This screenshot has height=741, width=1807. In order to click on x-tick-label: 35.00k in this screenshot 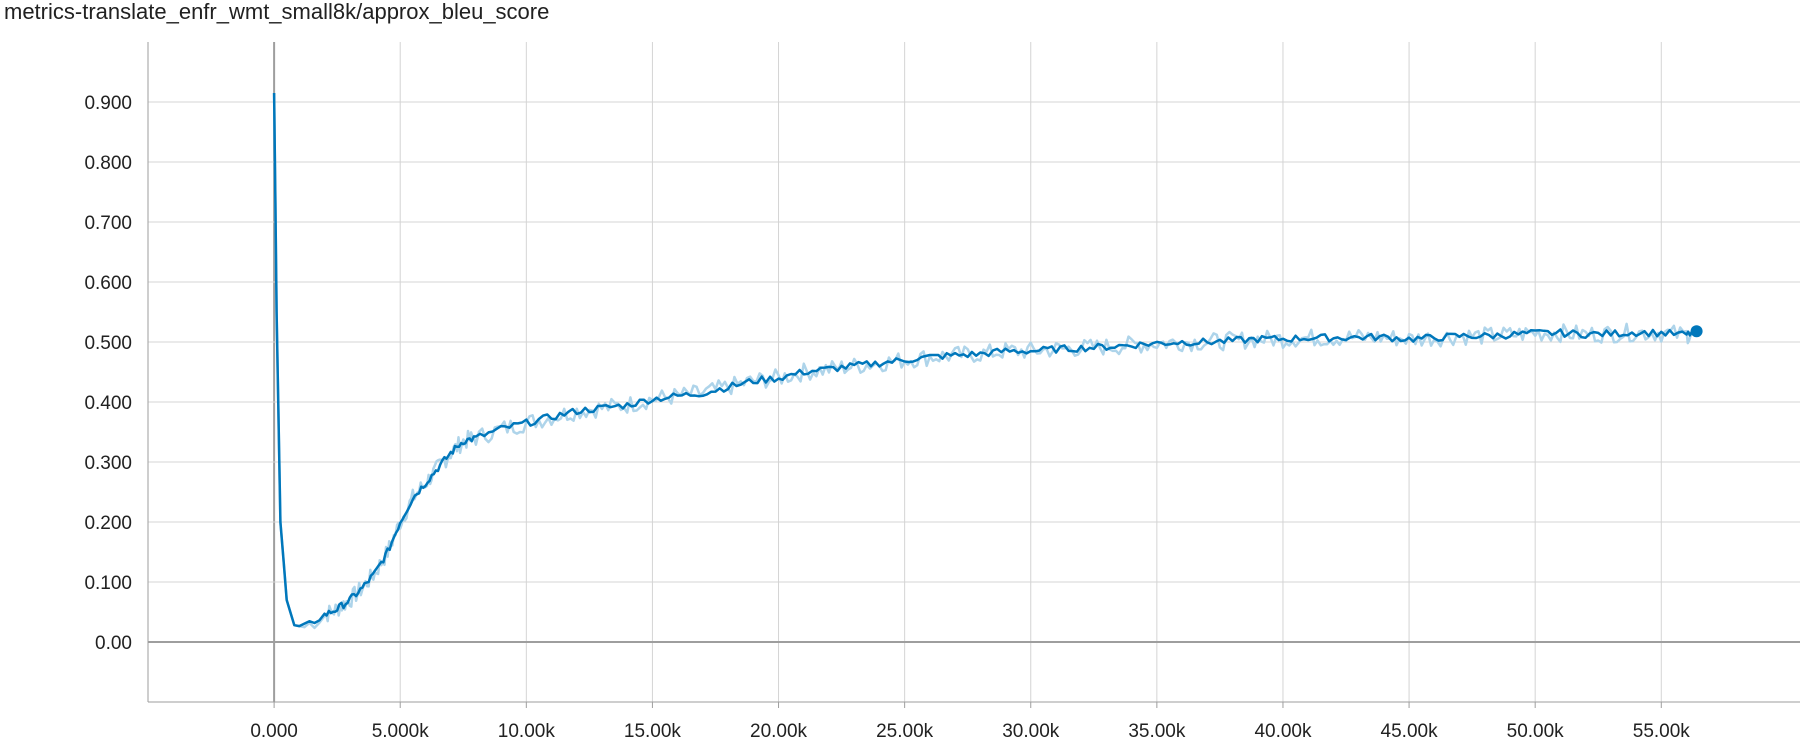, I will do `click(1157, 731)`.